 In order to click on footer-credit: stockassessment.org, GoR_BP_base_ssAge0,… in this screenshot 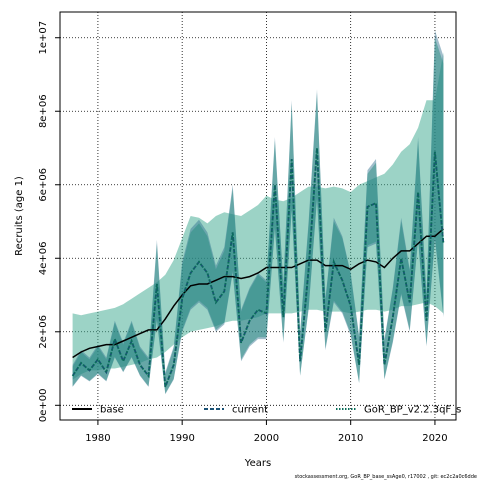, I will do `click(386, 477)`.